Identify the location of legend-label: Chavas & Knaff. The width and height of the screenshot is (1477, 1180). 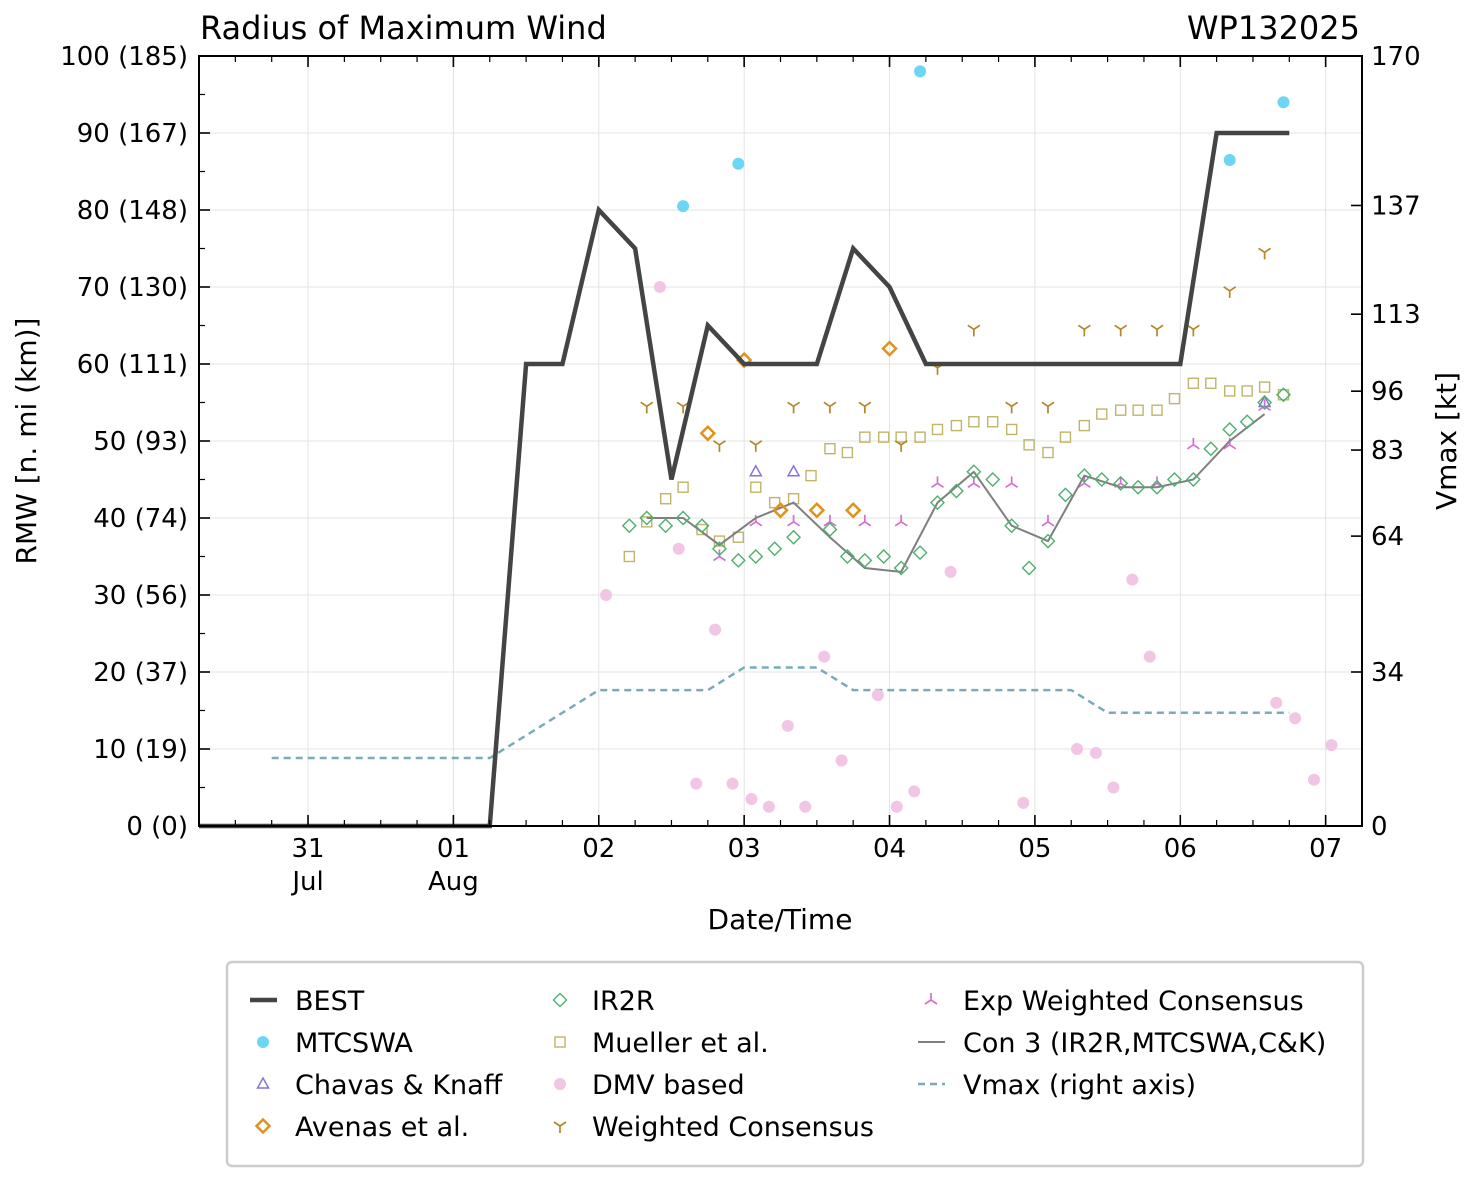
(399, 1085).